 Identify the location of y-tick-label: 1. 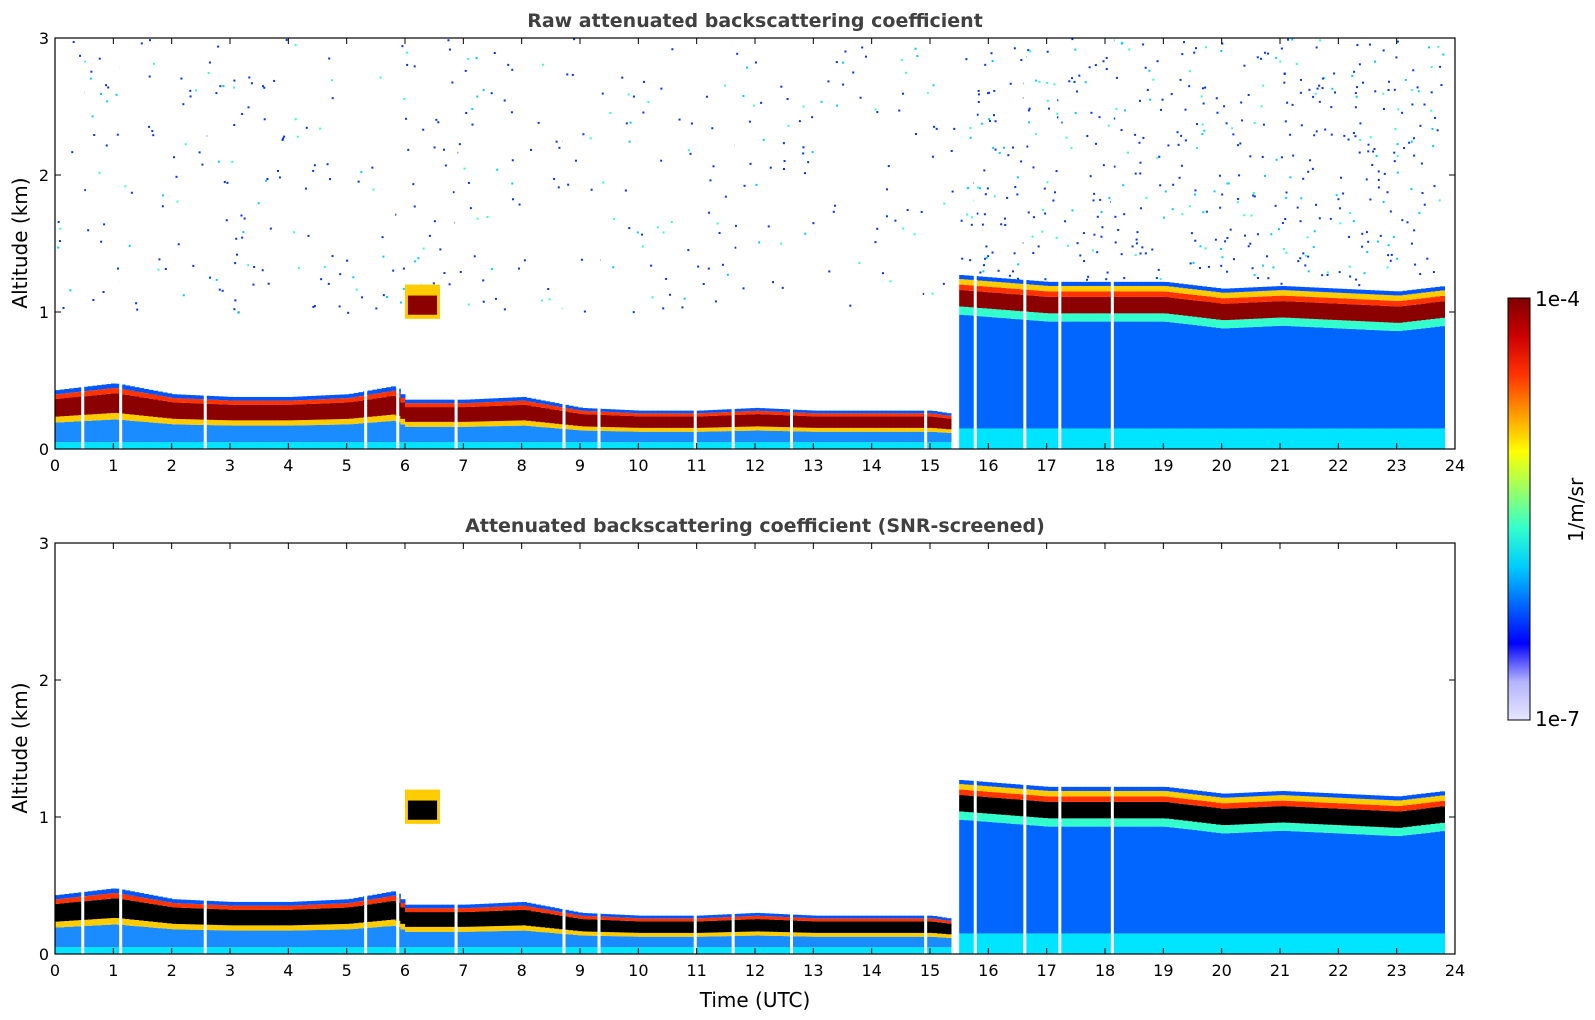
(44, 312).